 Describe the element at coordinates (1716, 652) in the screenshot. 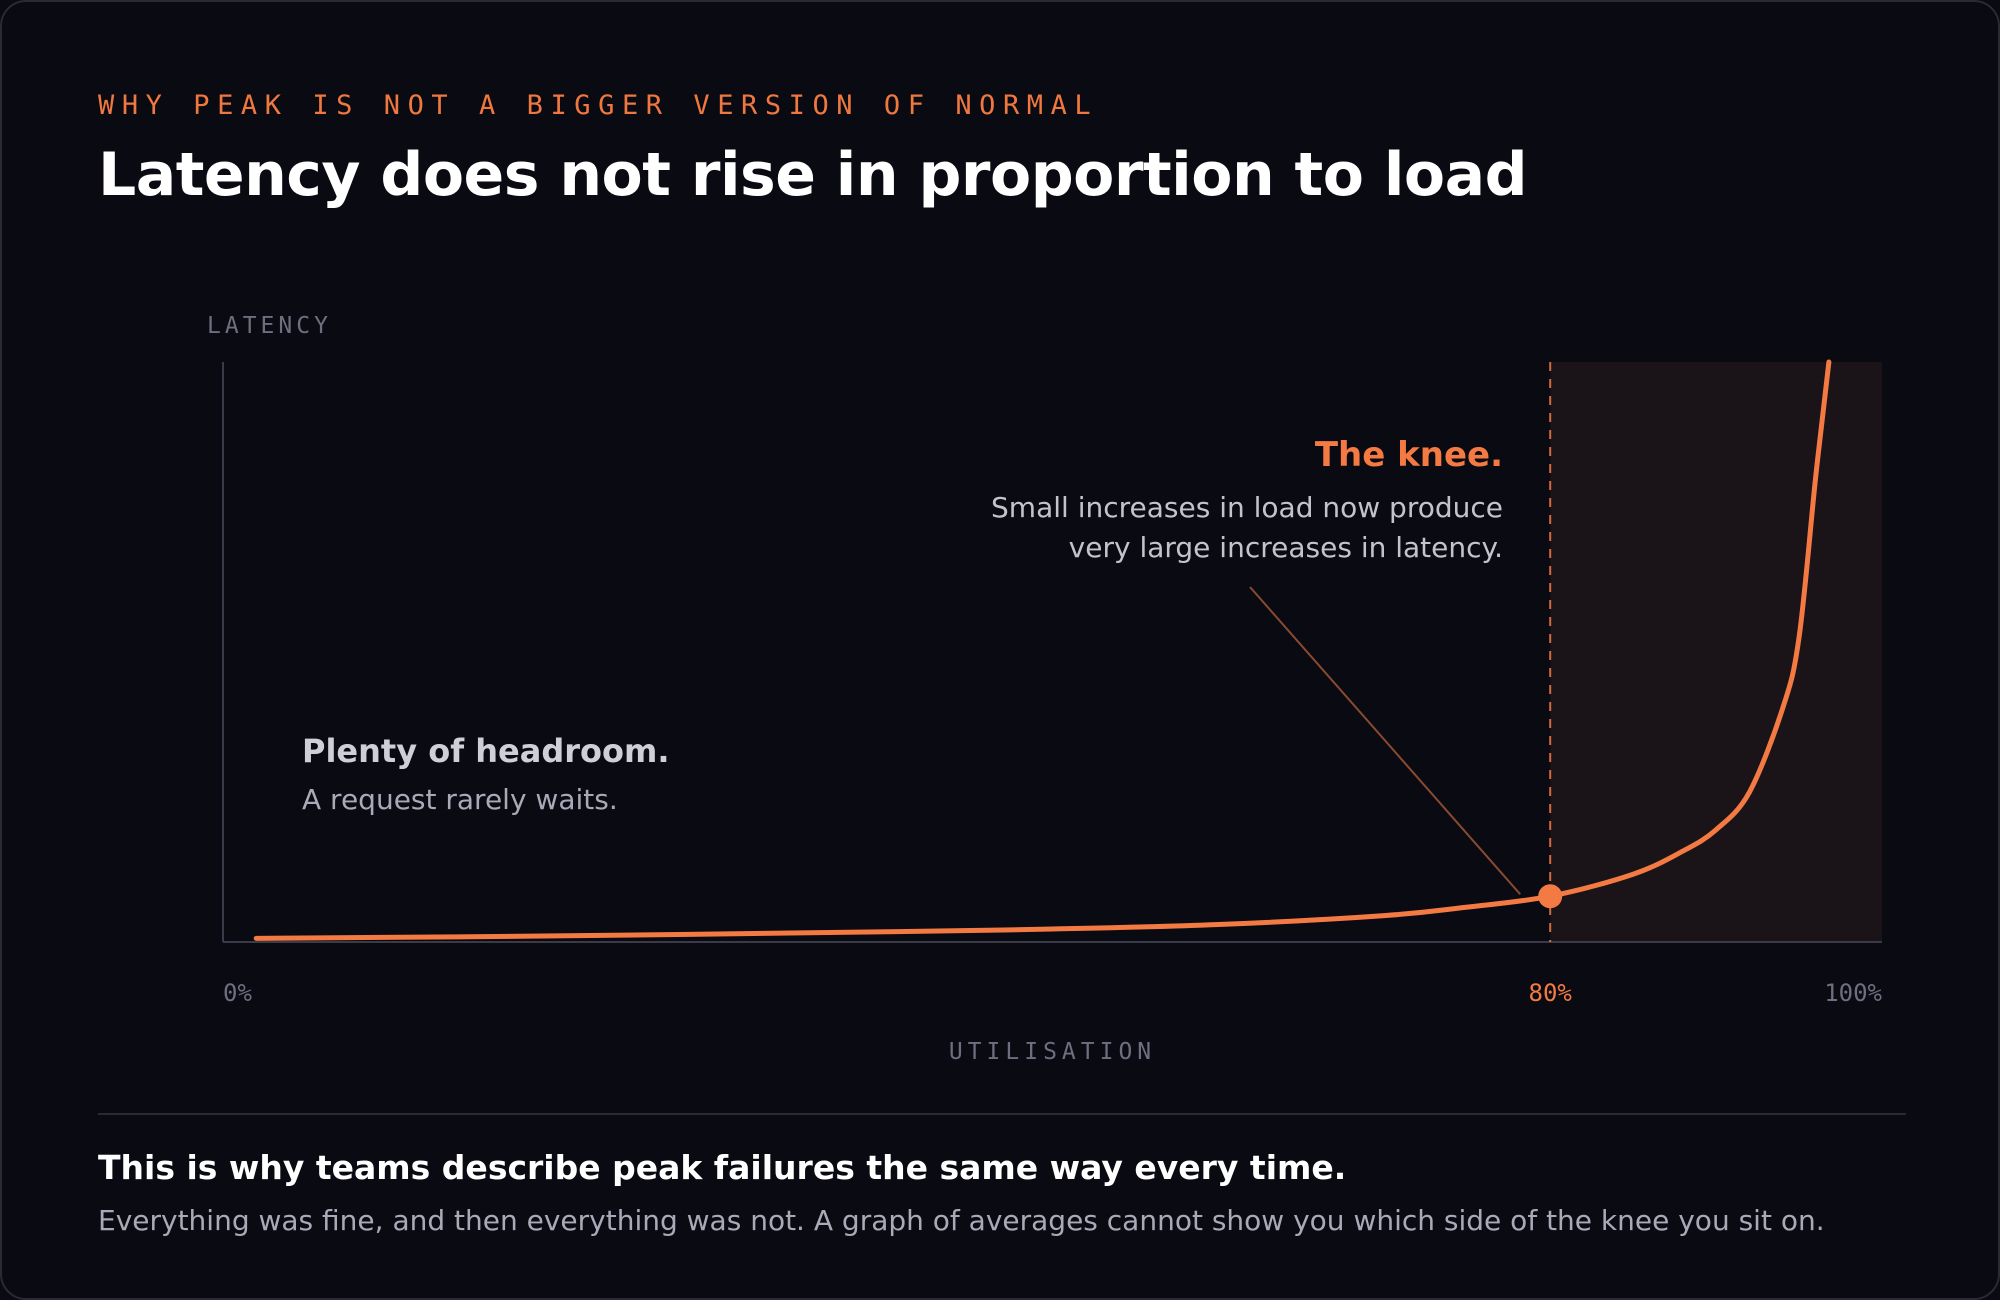

I see `knee-zone` at that location.